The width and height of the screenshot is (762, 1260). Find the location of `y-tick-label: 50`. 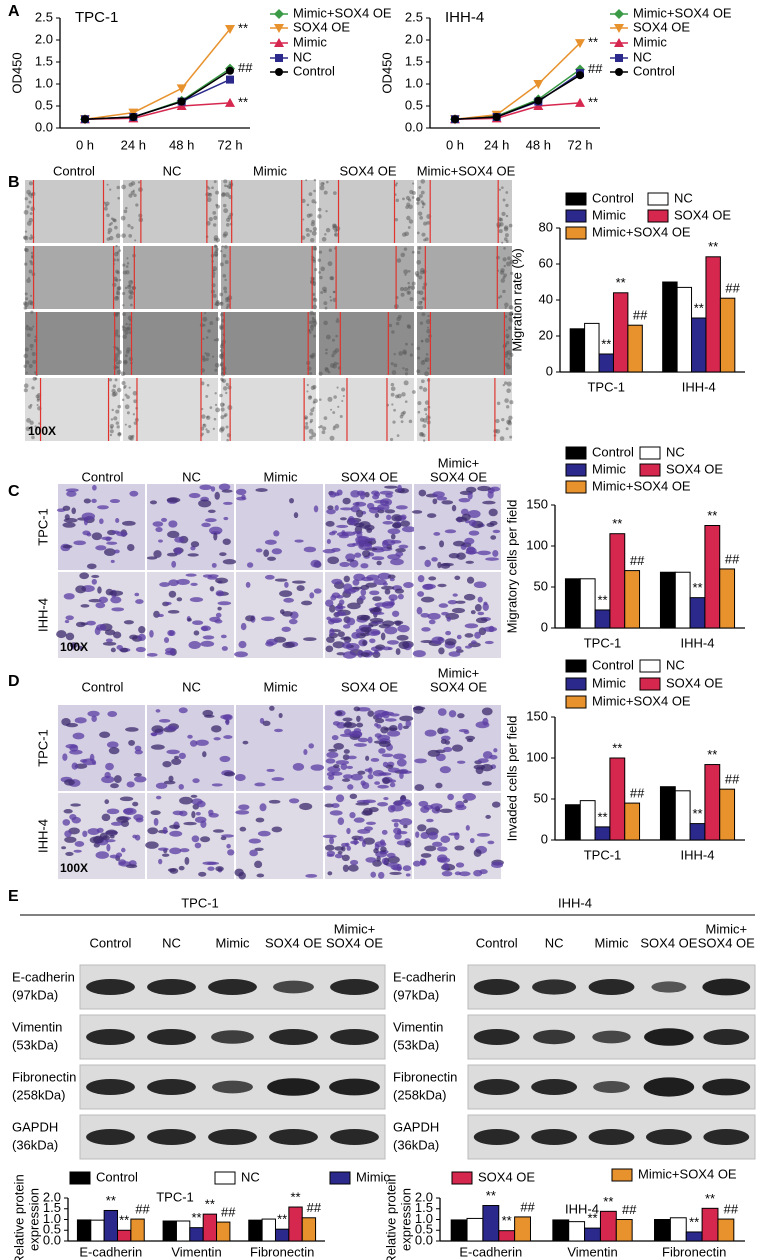

y-tick-label: 50 is located at coordinates (541, 797).